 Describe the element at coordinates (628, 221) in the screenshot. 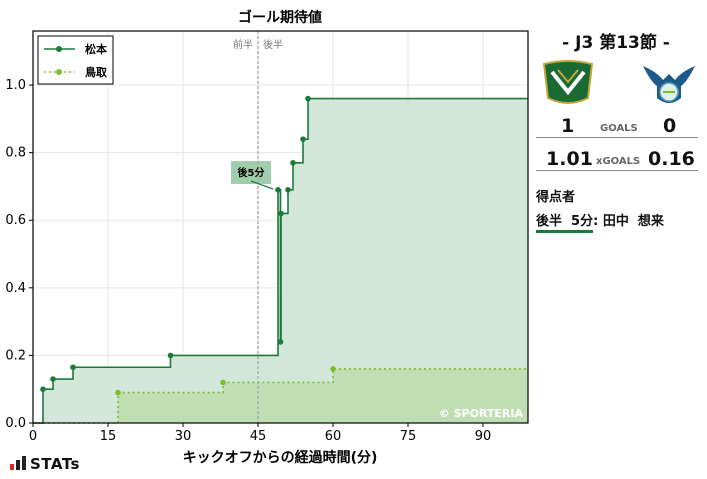

I see `scorer-name: : 田中 想来` at that location.